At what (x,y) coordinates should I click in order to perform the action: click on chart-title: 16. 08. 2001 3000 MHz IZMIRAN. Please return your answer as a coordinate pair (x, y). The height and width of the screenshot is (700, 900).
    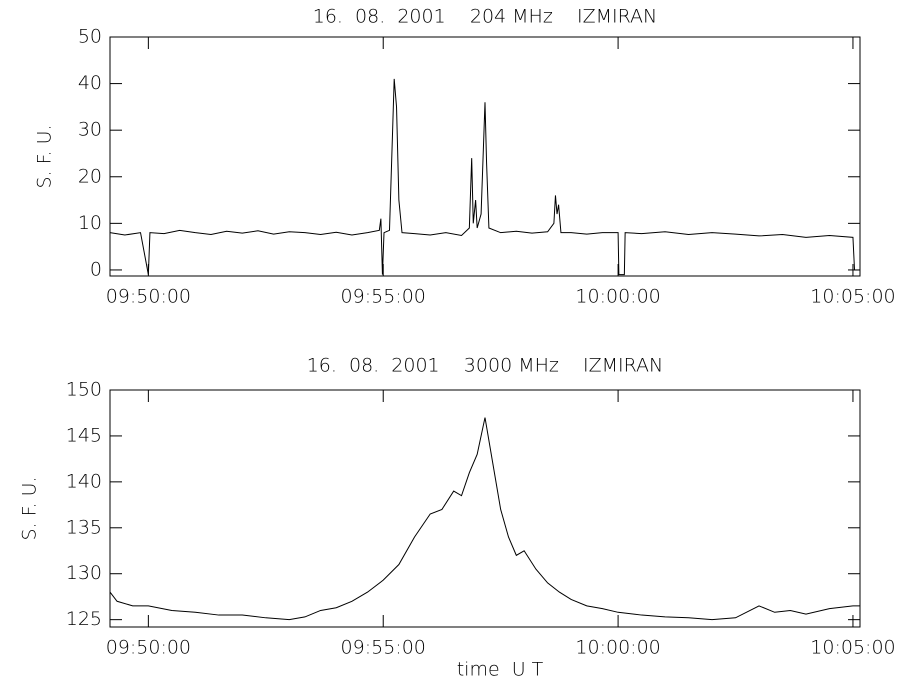
    Looking at the image, I should click on (485, 366).